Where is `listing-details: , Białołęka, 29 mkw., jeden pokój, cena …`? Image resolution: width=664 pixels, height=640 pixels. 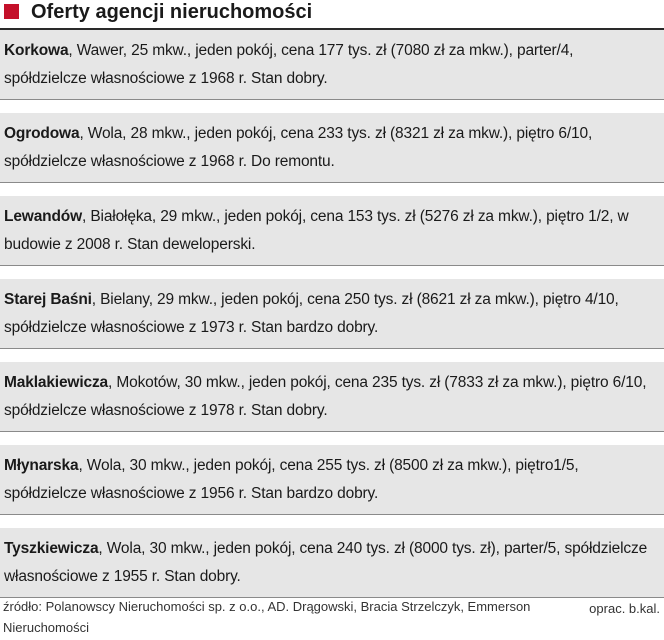 listing-details: , Białołęka, 29 mkw., jeden pokój, cena … is located at coordinates (316, 230).